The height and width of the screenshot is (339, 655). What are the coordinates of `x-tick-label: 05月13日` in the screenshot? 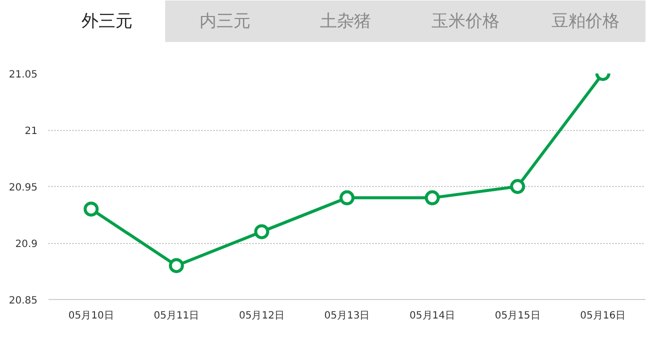 It's located at (347, 316).